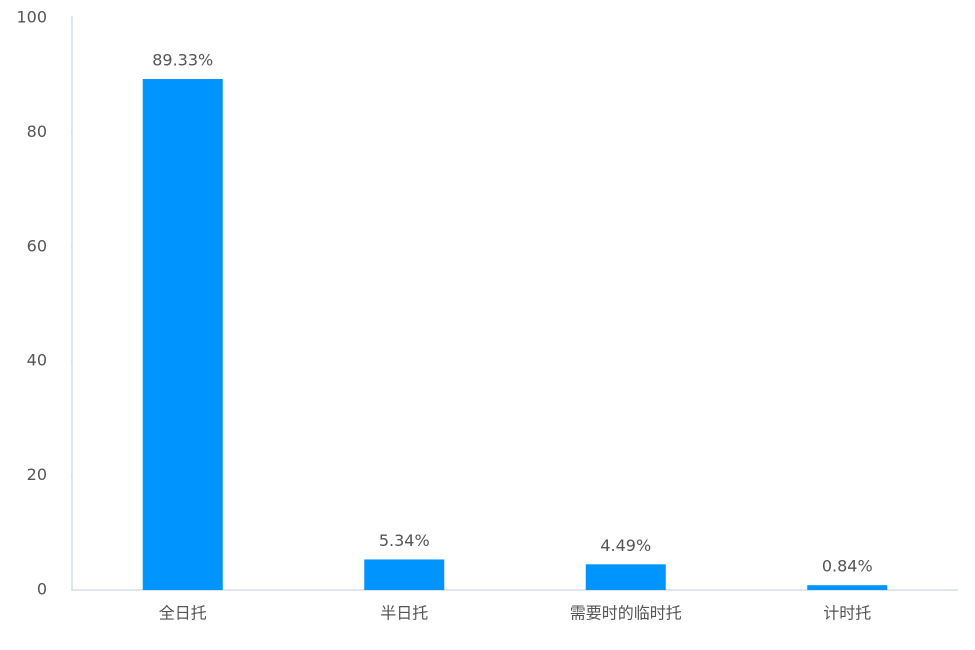  Describe the element at coordinates (183, 613) in the screenshot. I see `x-tick-label: 全日托` at that location.